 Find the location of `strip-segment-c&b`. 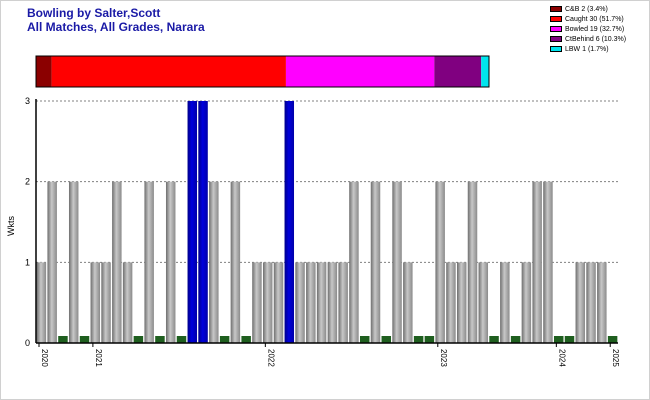

strip-segment-c&b is located at coordinates (44, 71).